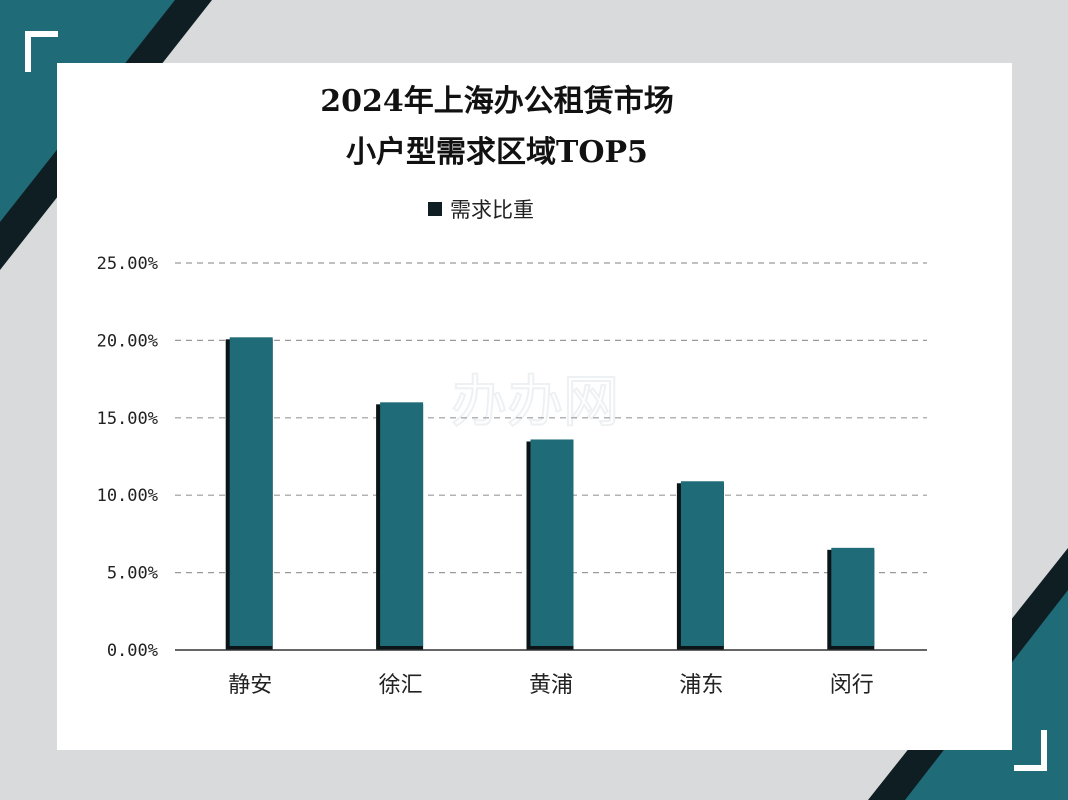 This screenshot has height=800, width=1068. What do you see at coordinates (132, 574) in the screenshot?
I see `y-tick-label: 5.00%` at bounding box center [132, 574].